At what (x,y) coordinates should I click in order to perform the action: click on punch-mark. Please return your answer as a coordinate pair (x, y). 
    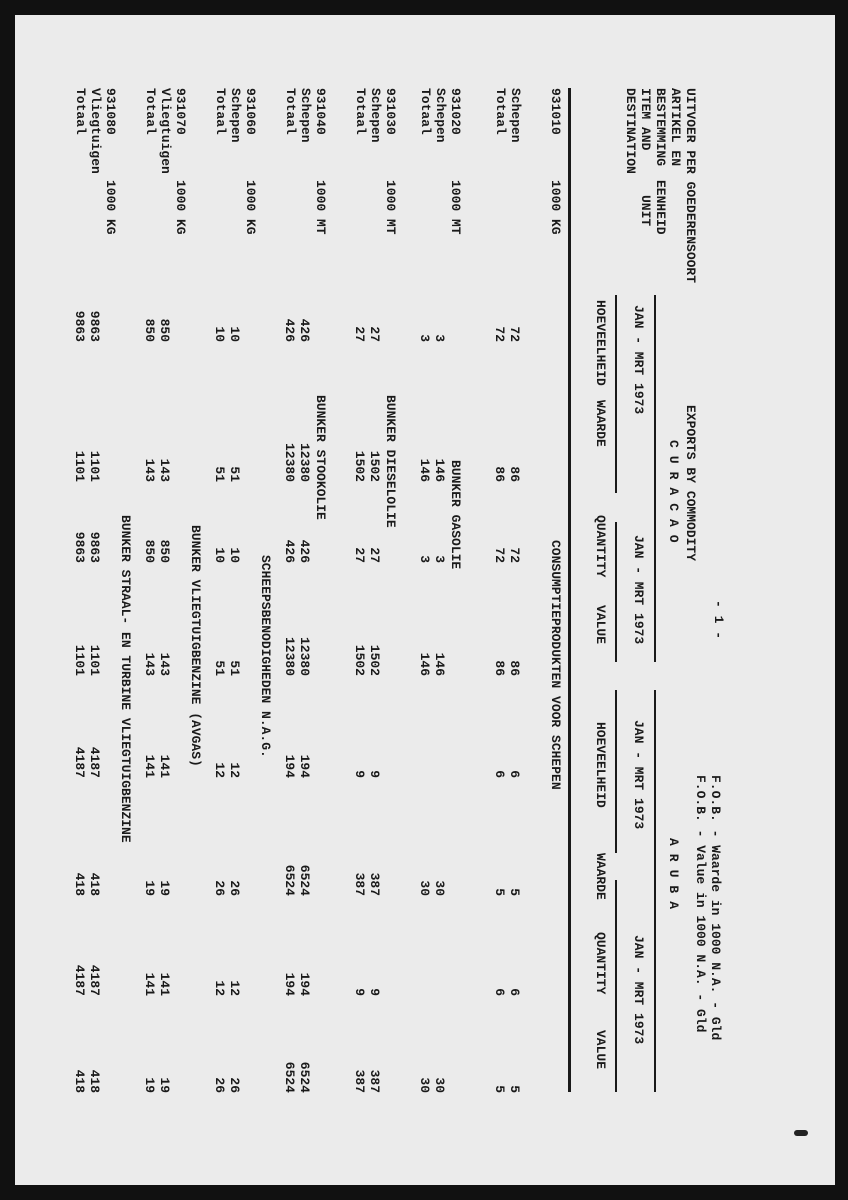
    Looking at the image, I should click on (801, 1133).